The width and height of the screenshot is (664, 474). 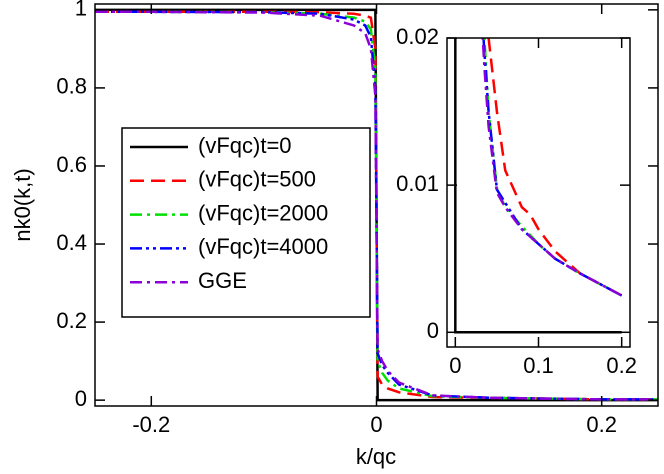 I want to click on legend-label: (vFqc)t=4000, so click(x=263, y=246).